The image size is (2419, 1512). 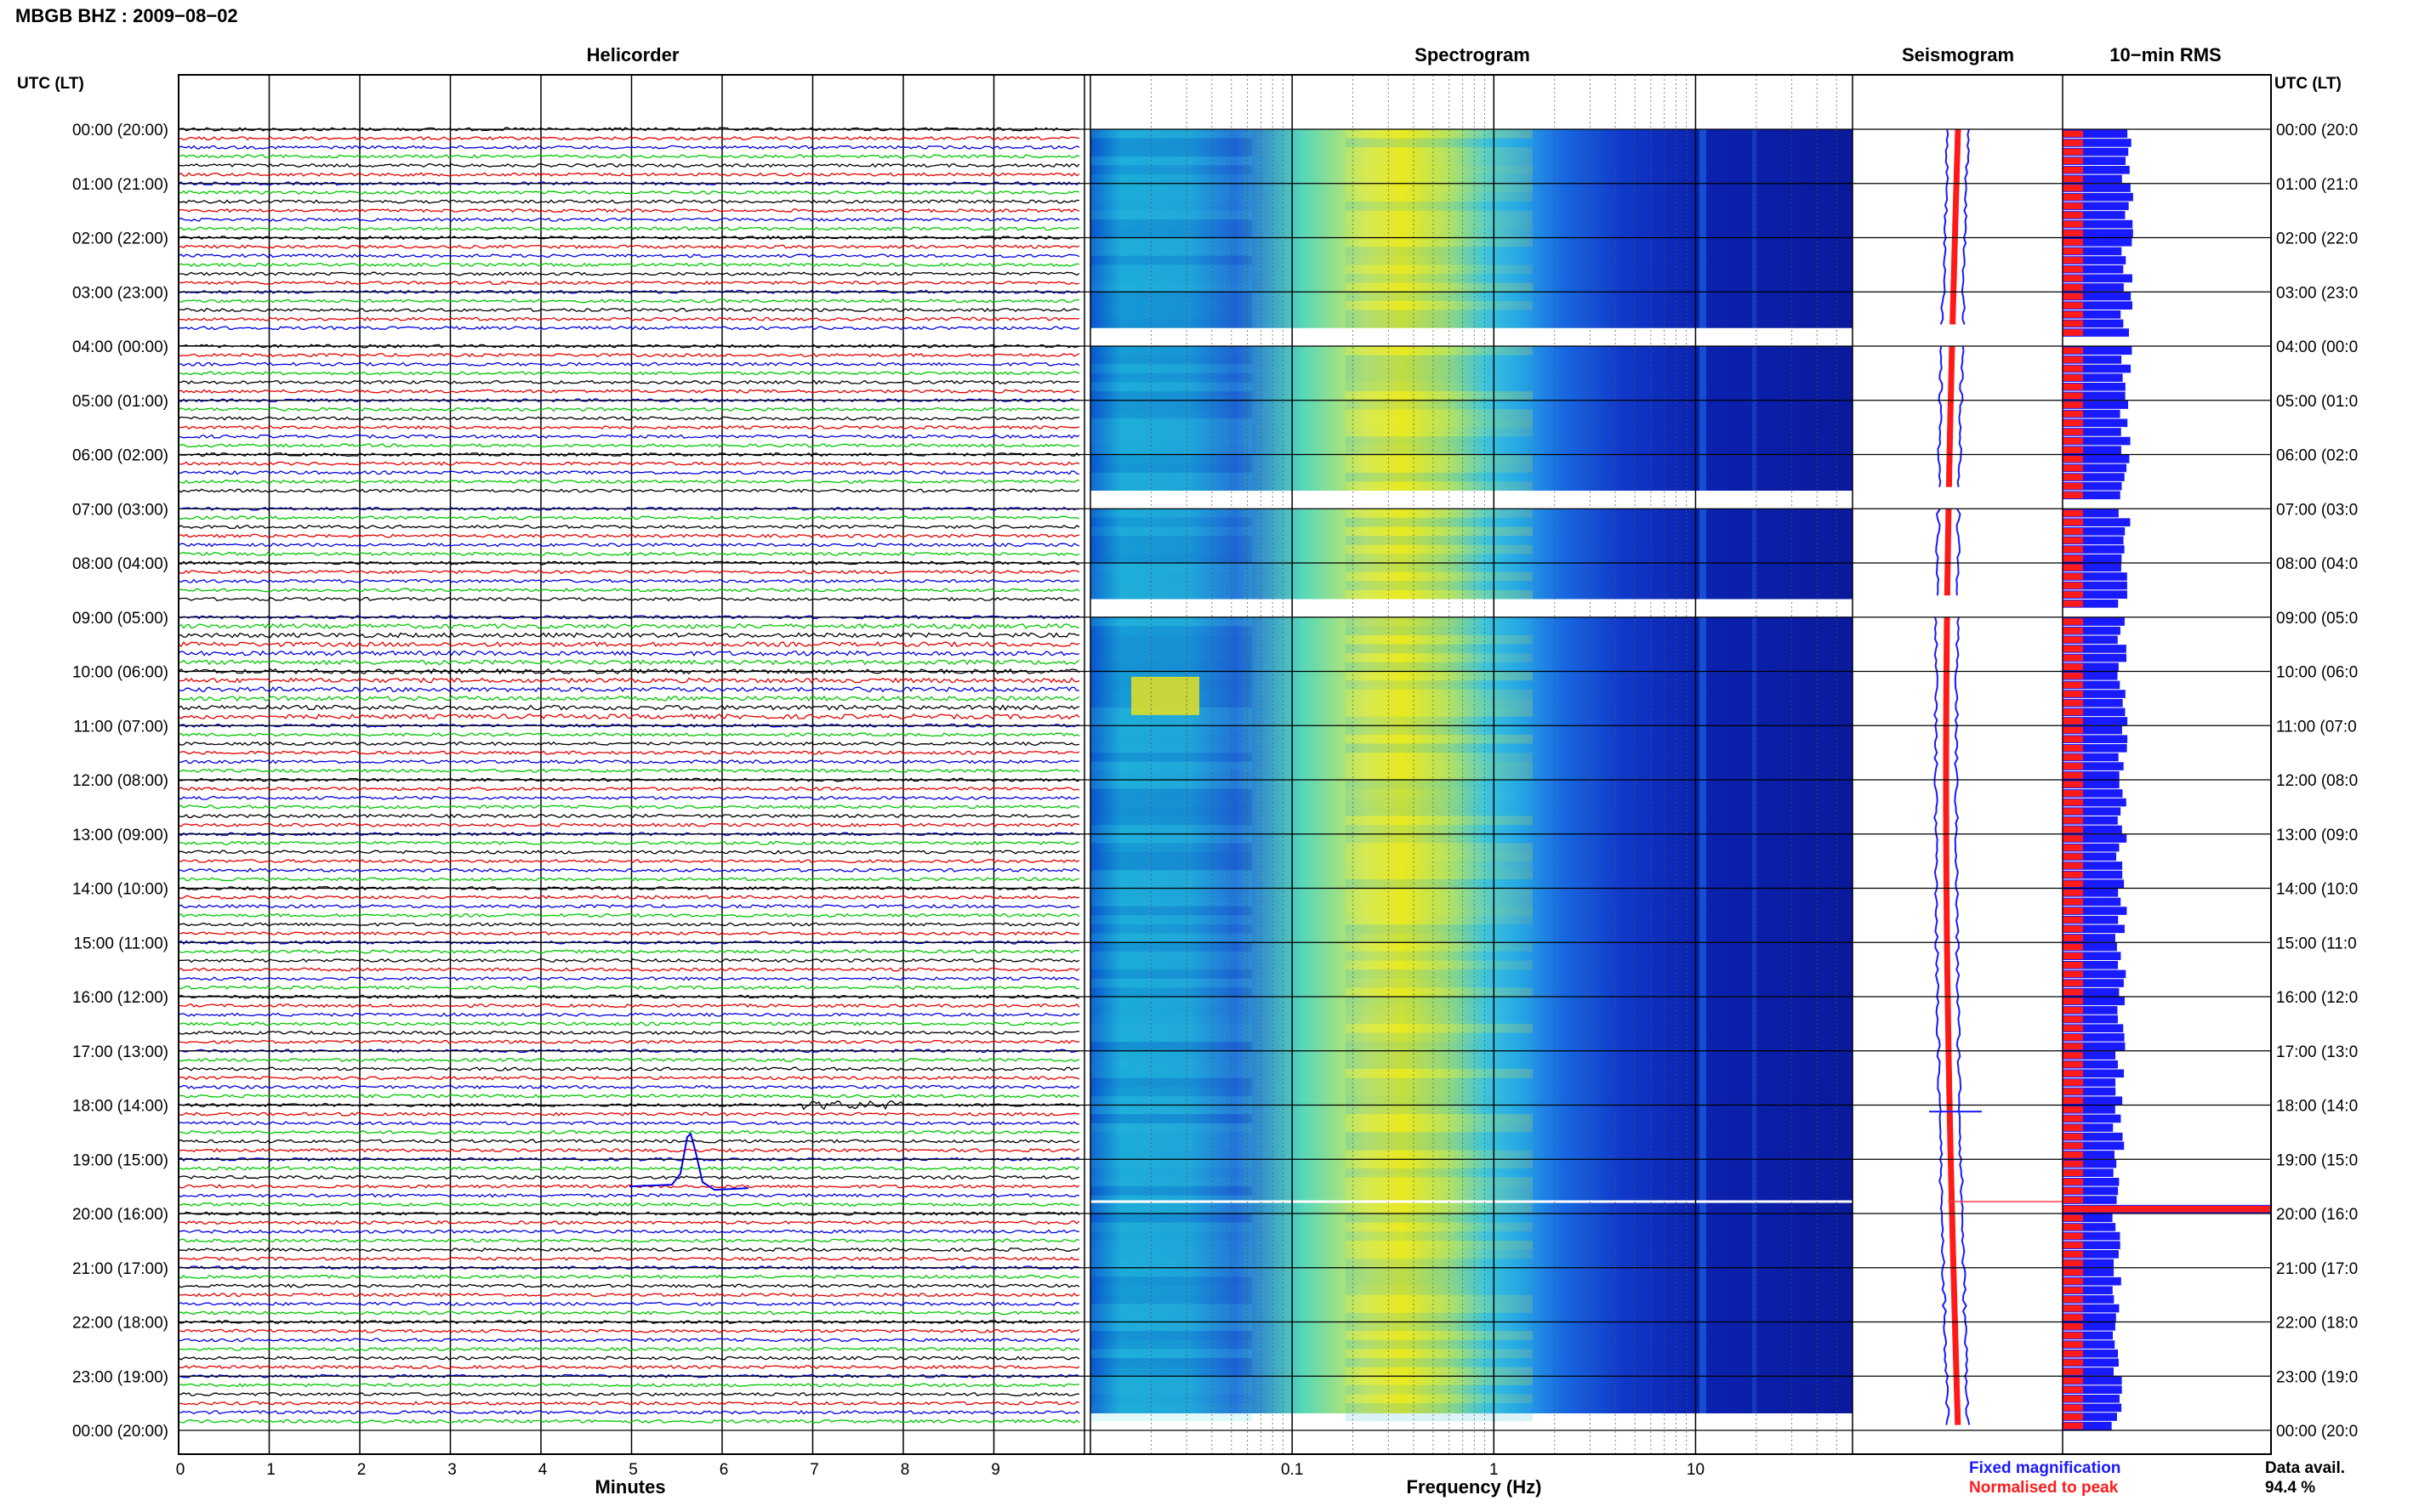 What do you see at coordinates (120, 456) in the screenshot?
I see `hour-label-left: 06:00 (02:00)` at bounding box center [120, 456].